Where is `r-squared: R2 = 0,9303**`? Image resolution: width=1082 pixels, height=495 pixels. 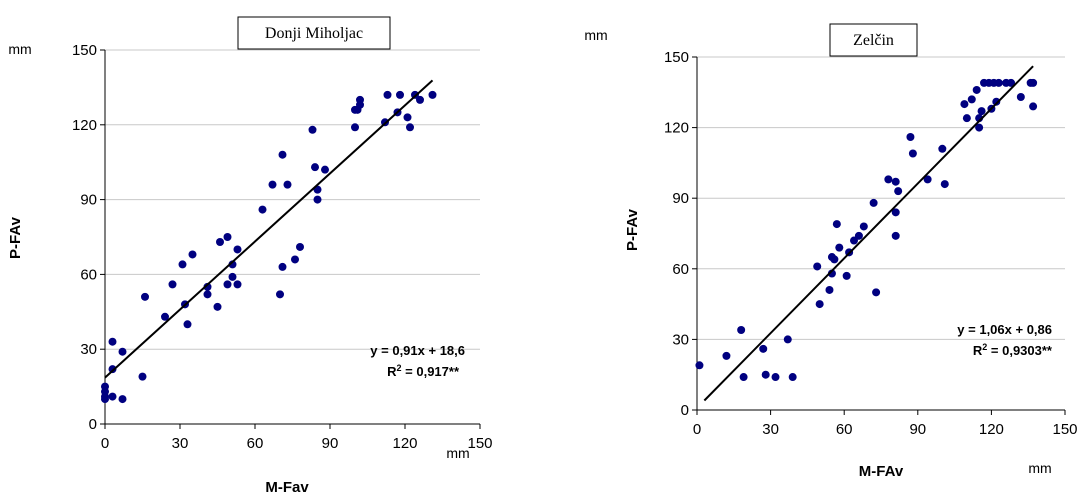
r-squared: R2 = 0,9303** is located at coordinates (1013, 350).